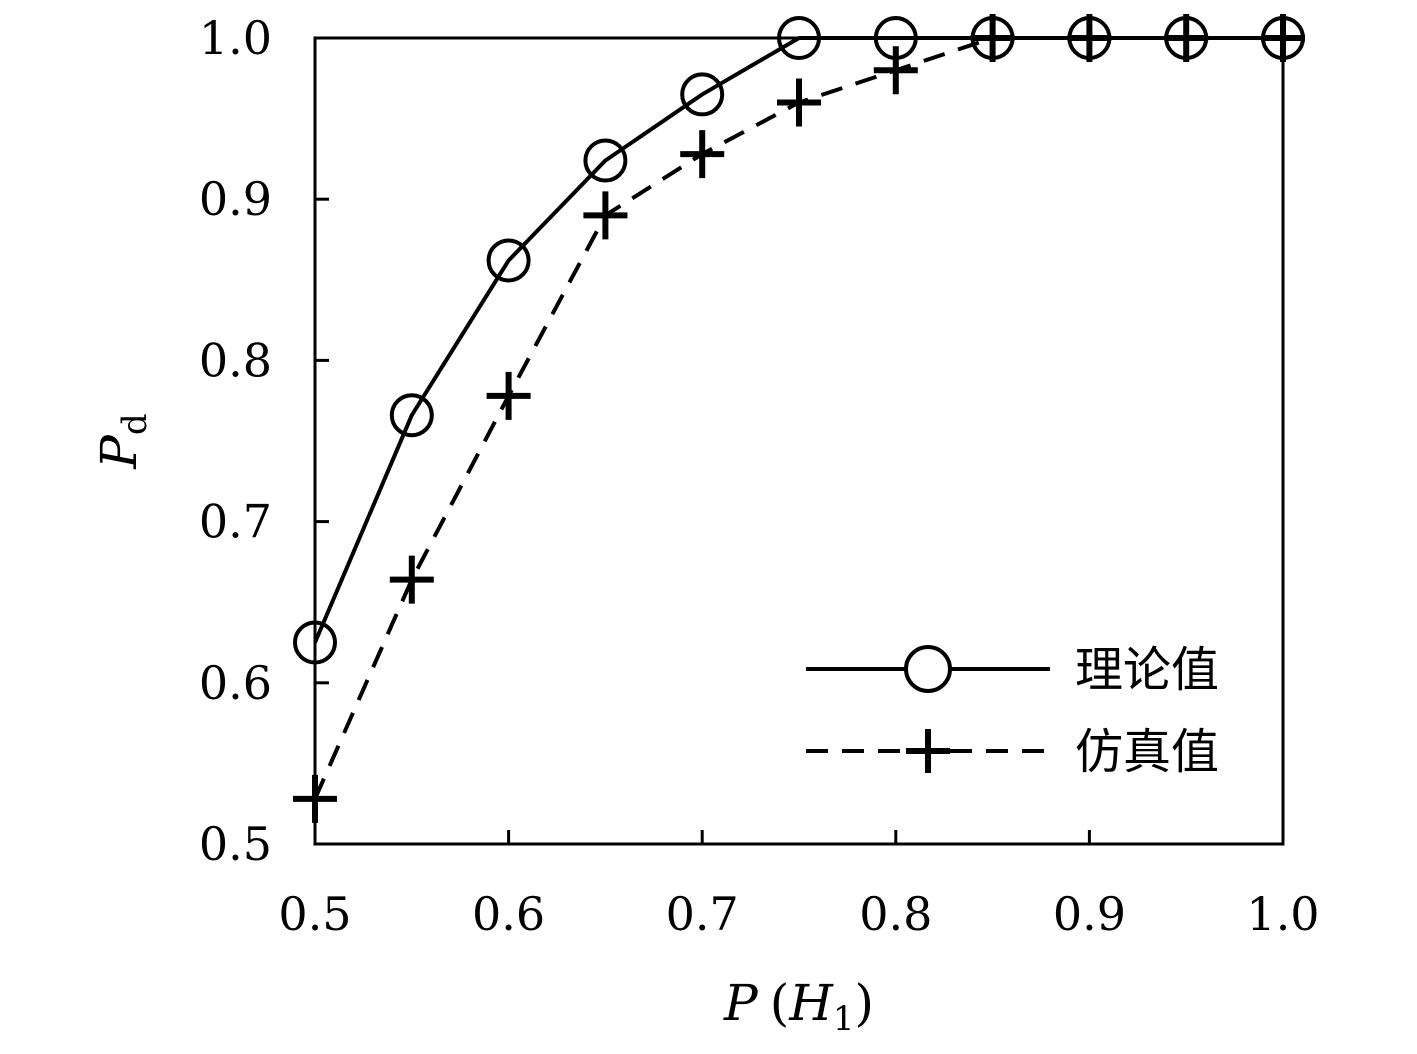  I want to click on x-tick-label: 0.7, so click(702, 914).